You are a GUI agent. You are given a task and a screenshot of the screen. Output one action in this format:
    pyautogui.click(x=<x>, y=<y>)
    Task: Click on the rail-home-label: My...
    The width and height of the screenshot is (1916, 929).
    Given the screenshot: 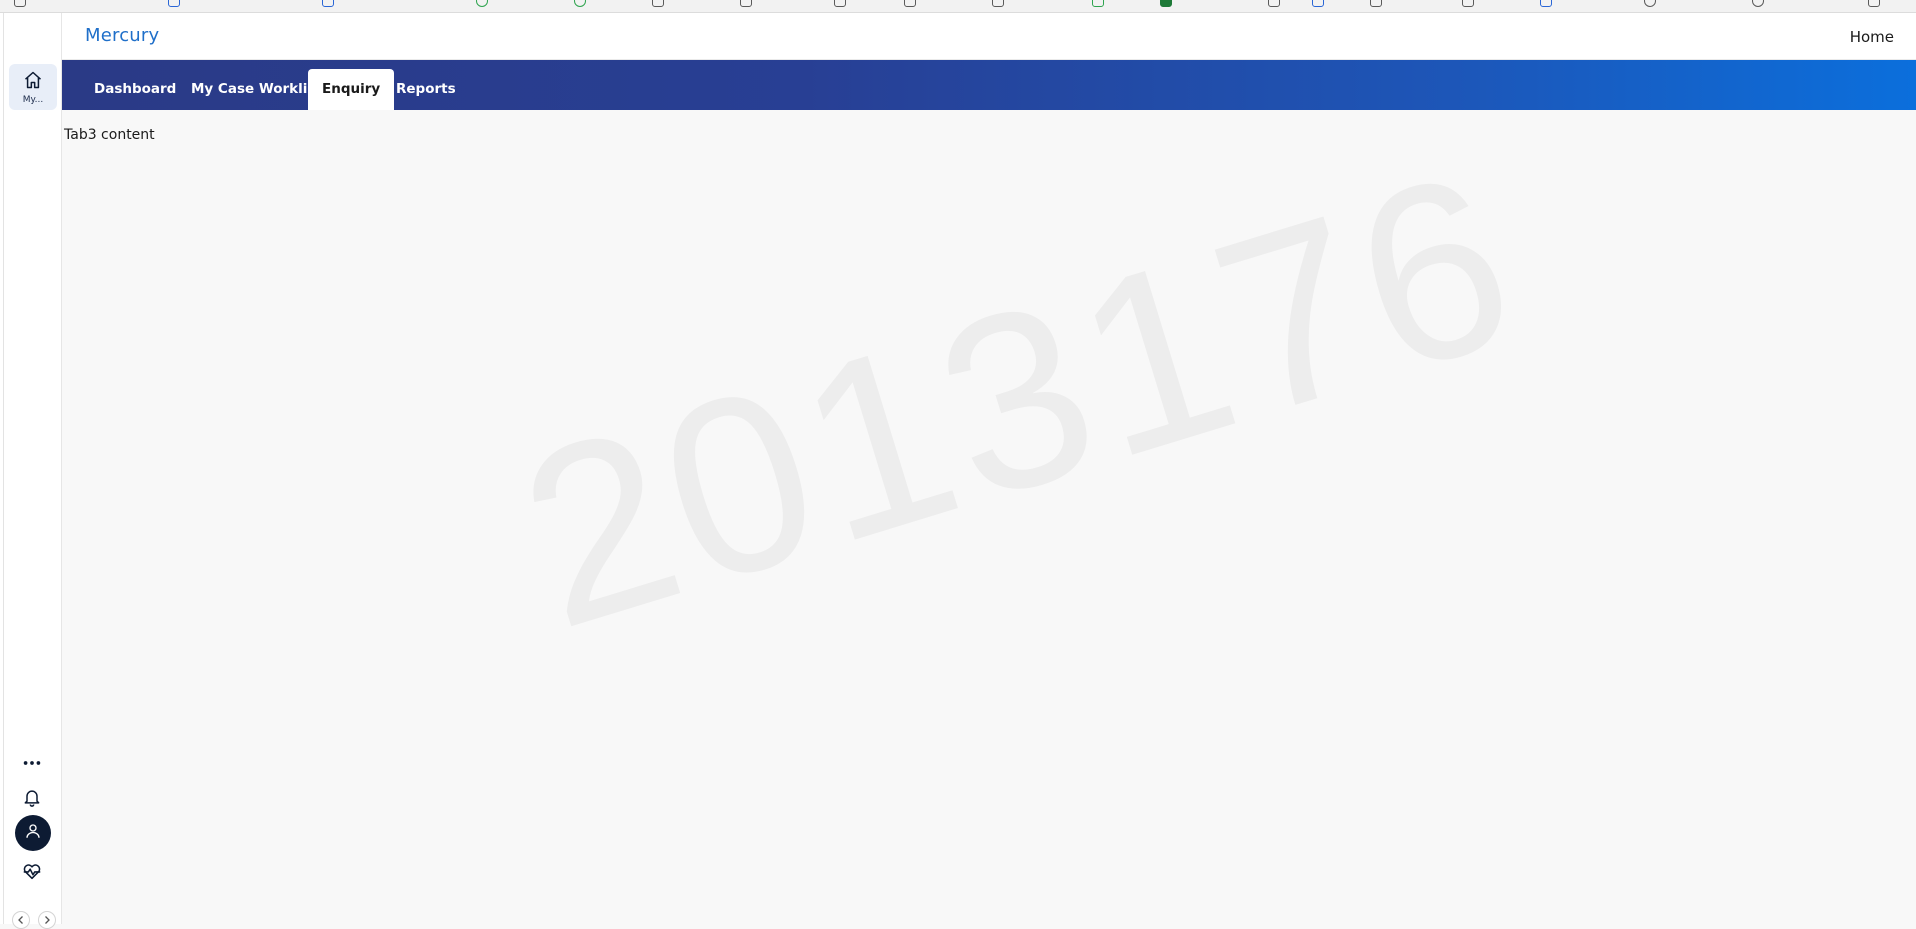 What is the action you would take?
    pyautogui.click(x=33, y=100)
    